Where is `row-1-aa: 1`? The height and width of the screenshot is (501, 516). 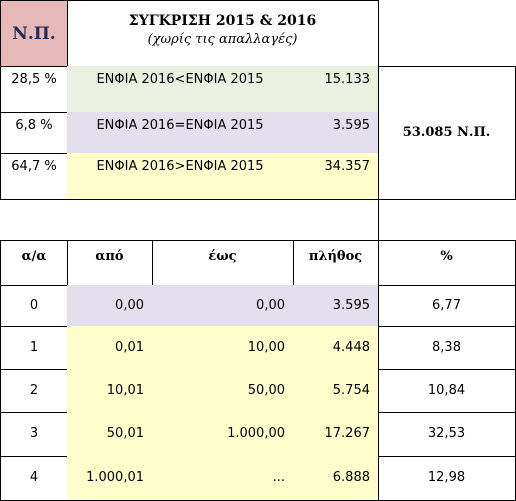 row-1-aa: 1 is located at coordinates (34, 348).